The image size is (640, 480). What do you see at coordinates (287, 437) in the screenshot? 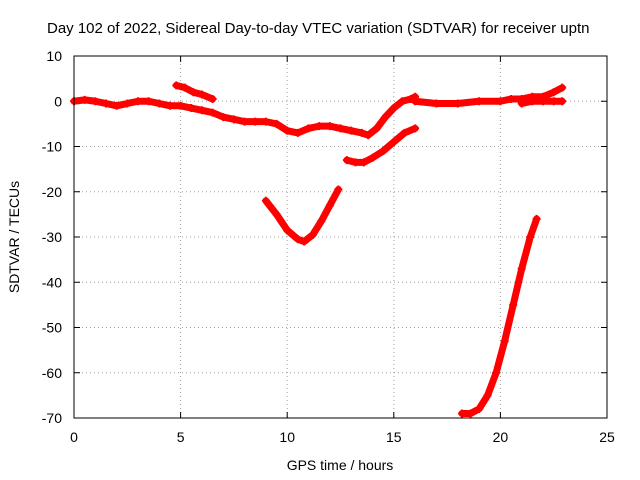
I see `x-tick-label: 10` at bounding box center [287, 437].